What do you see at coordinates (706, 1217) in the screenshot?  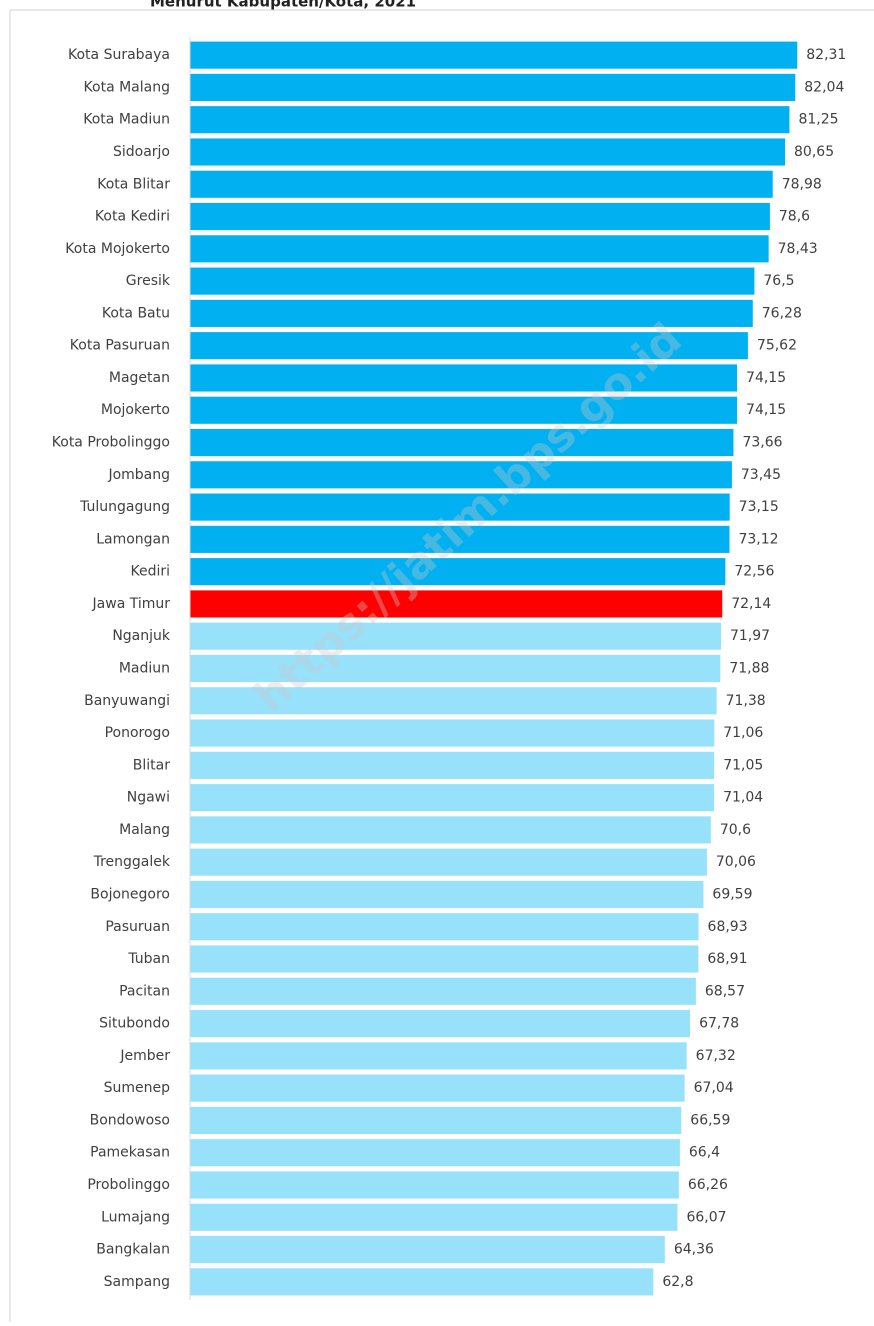 I see `value-label: 66,07` at bounding box center [706, 1217].